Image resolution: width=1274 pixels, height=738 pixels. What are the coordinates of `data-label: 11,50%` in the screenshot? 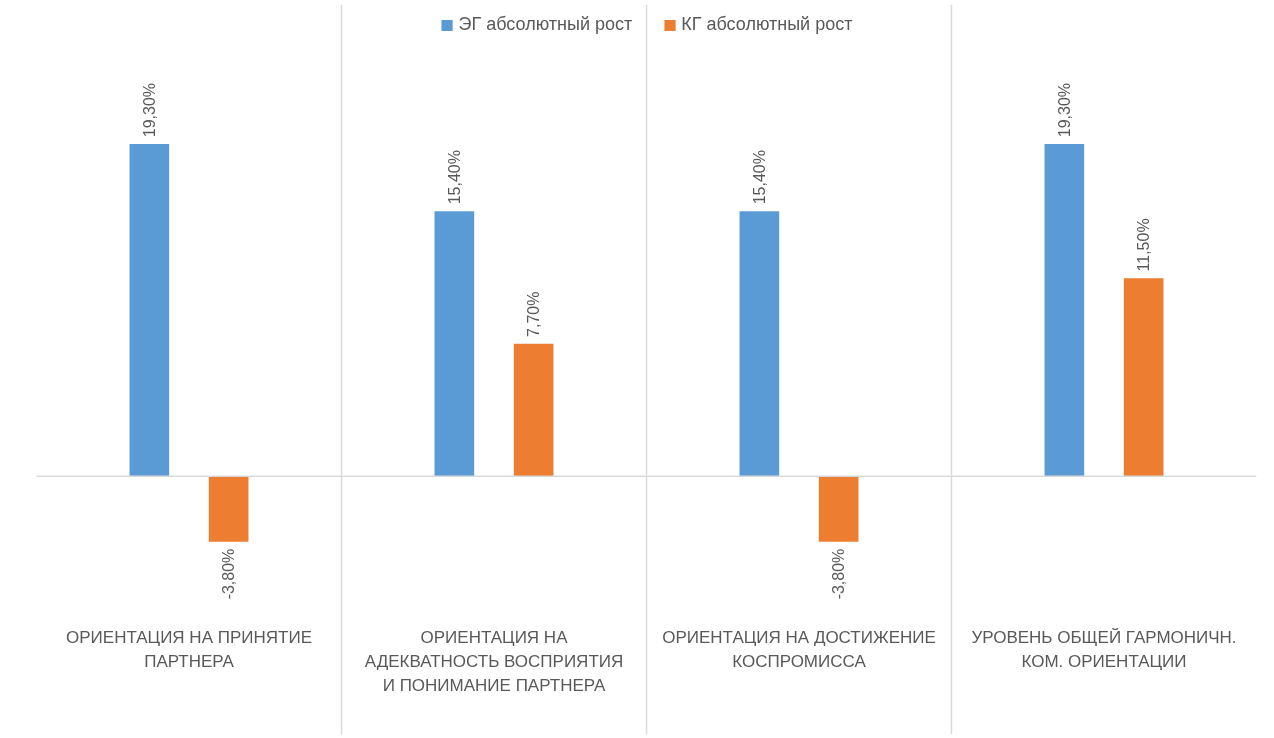 It's located at (1144, 245).